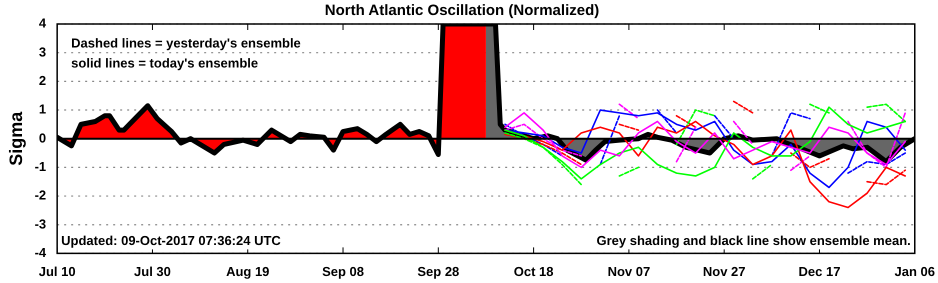  I want to click on y-tick-label: -3, so click(40, 224).